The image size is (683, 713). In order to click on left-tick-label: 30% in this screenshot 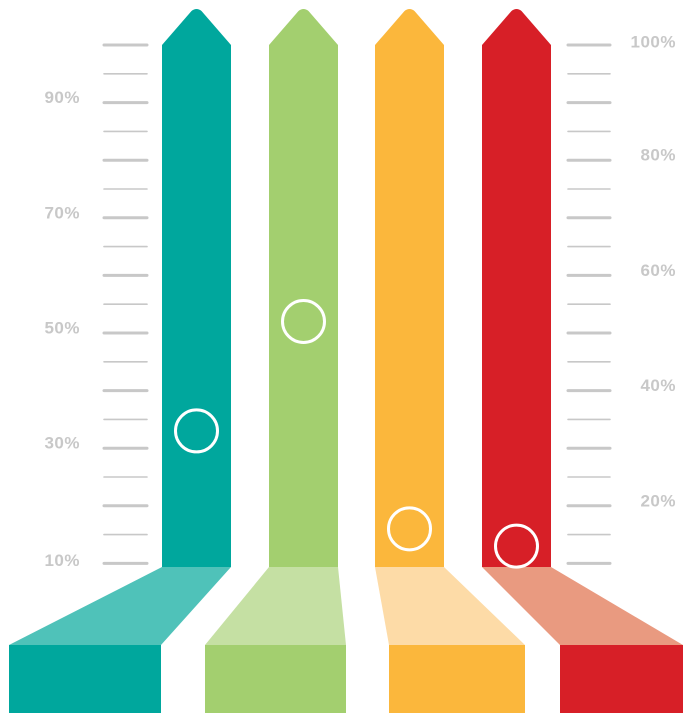, I will do `click(62, 443)`.